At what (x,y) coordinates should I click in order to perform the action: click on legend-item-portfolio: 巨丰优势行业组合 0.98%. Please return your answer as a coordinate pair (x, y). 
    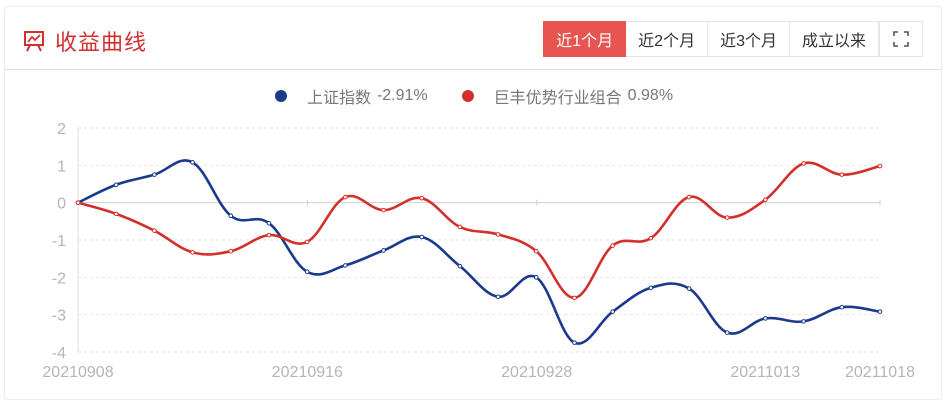
    Looking at the image, I should click on (567, 96).